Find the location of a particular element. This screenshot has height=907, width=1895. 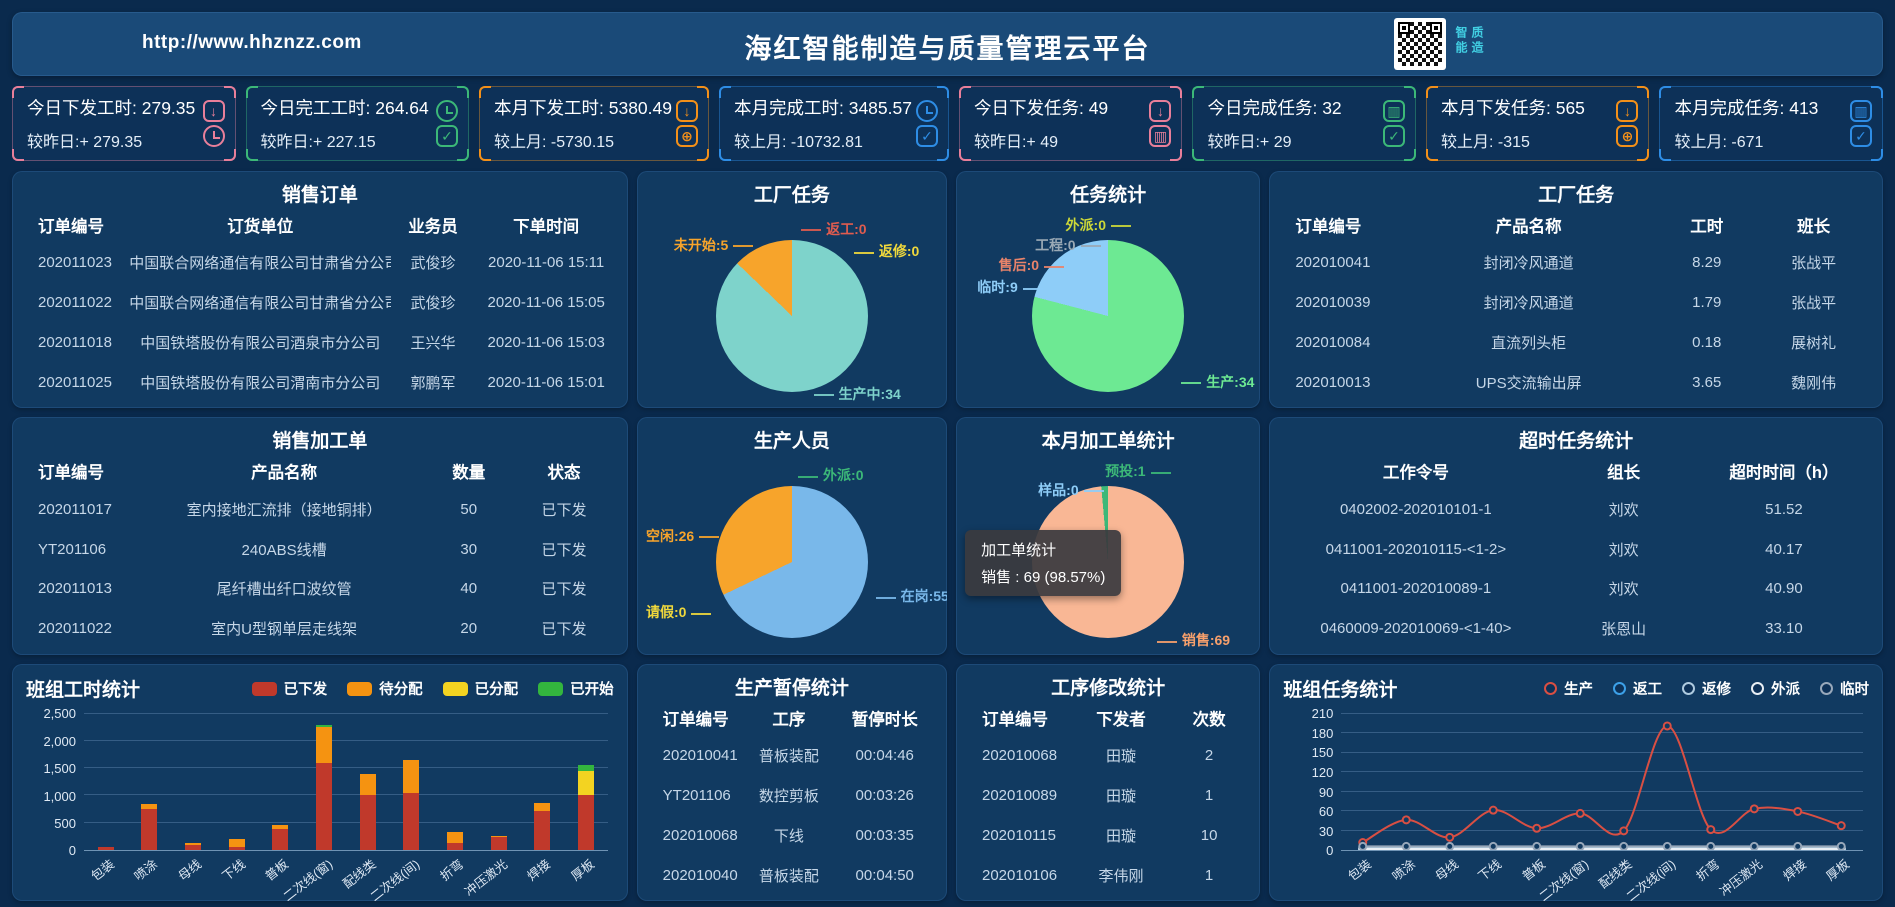

table-cell: 2020-11-06 15:03 is located at coordinates (546, 343).